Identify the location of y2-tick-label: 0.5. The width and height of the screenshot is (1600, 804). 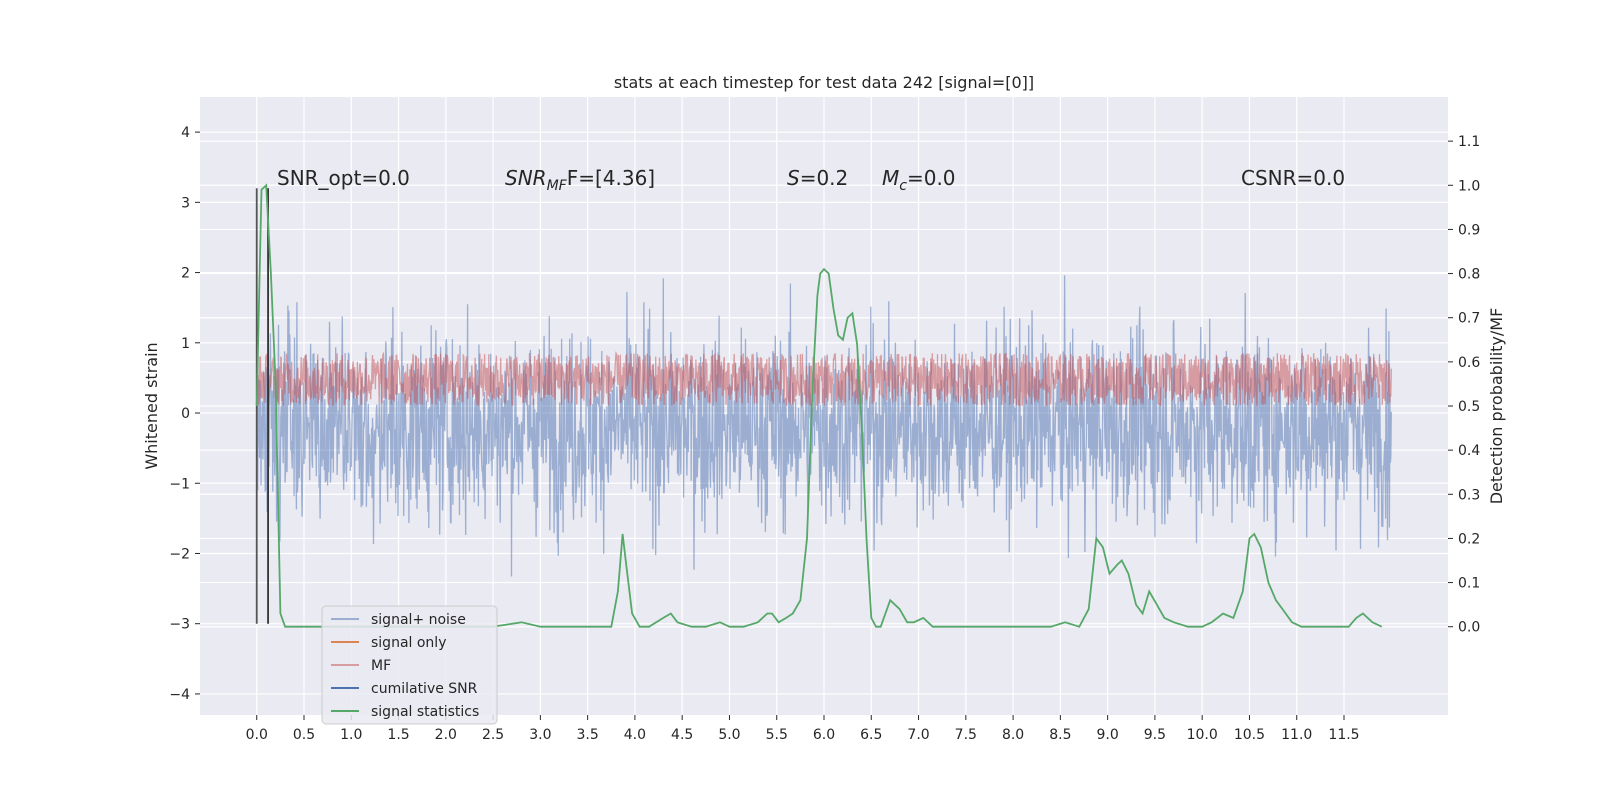
(1469, 407).